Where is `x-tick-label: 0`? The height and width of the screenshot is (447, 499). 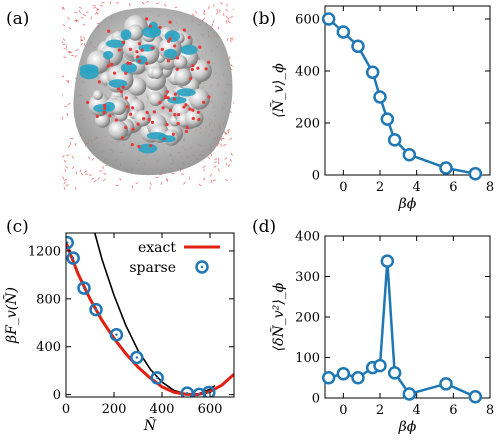 x-tick-label: 0 is located at coordinates (343, 410).